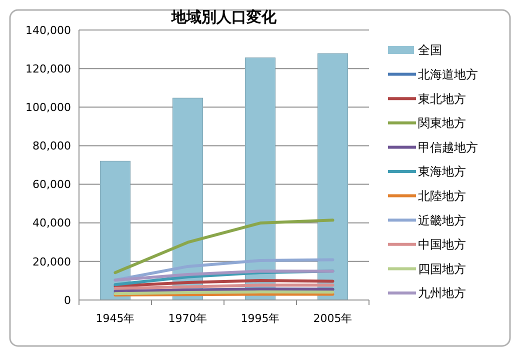 Image resolution: width=520 pixels, height=358 pixels. What do you see at coordinates (48, 107) in the screenshot?
I see `y-tick-label: 100,000` at bounding box center [48, 107].